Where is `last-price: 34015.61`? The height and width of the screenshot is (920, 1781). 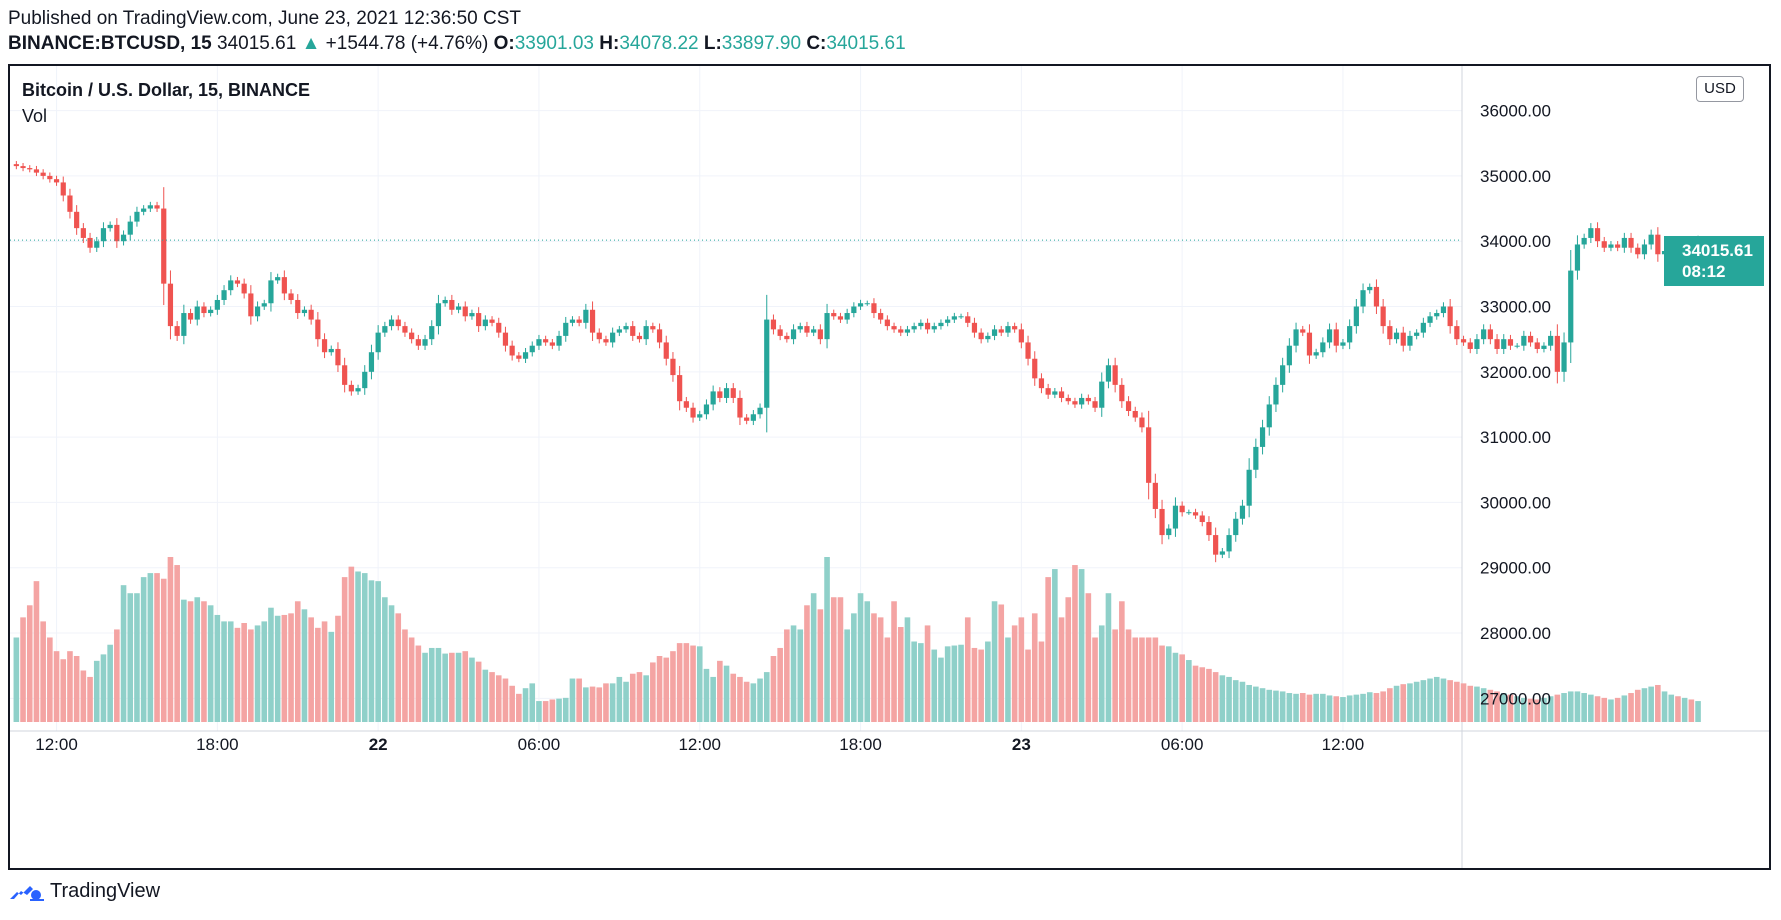 last-price: 34015.61 is located at coordinates (257, 43).